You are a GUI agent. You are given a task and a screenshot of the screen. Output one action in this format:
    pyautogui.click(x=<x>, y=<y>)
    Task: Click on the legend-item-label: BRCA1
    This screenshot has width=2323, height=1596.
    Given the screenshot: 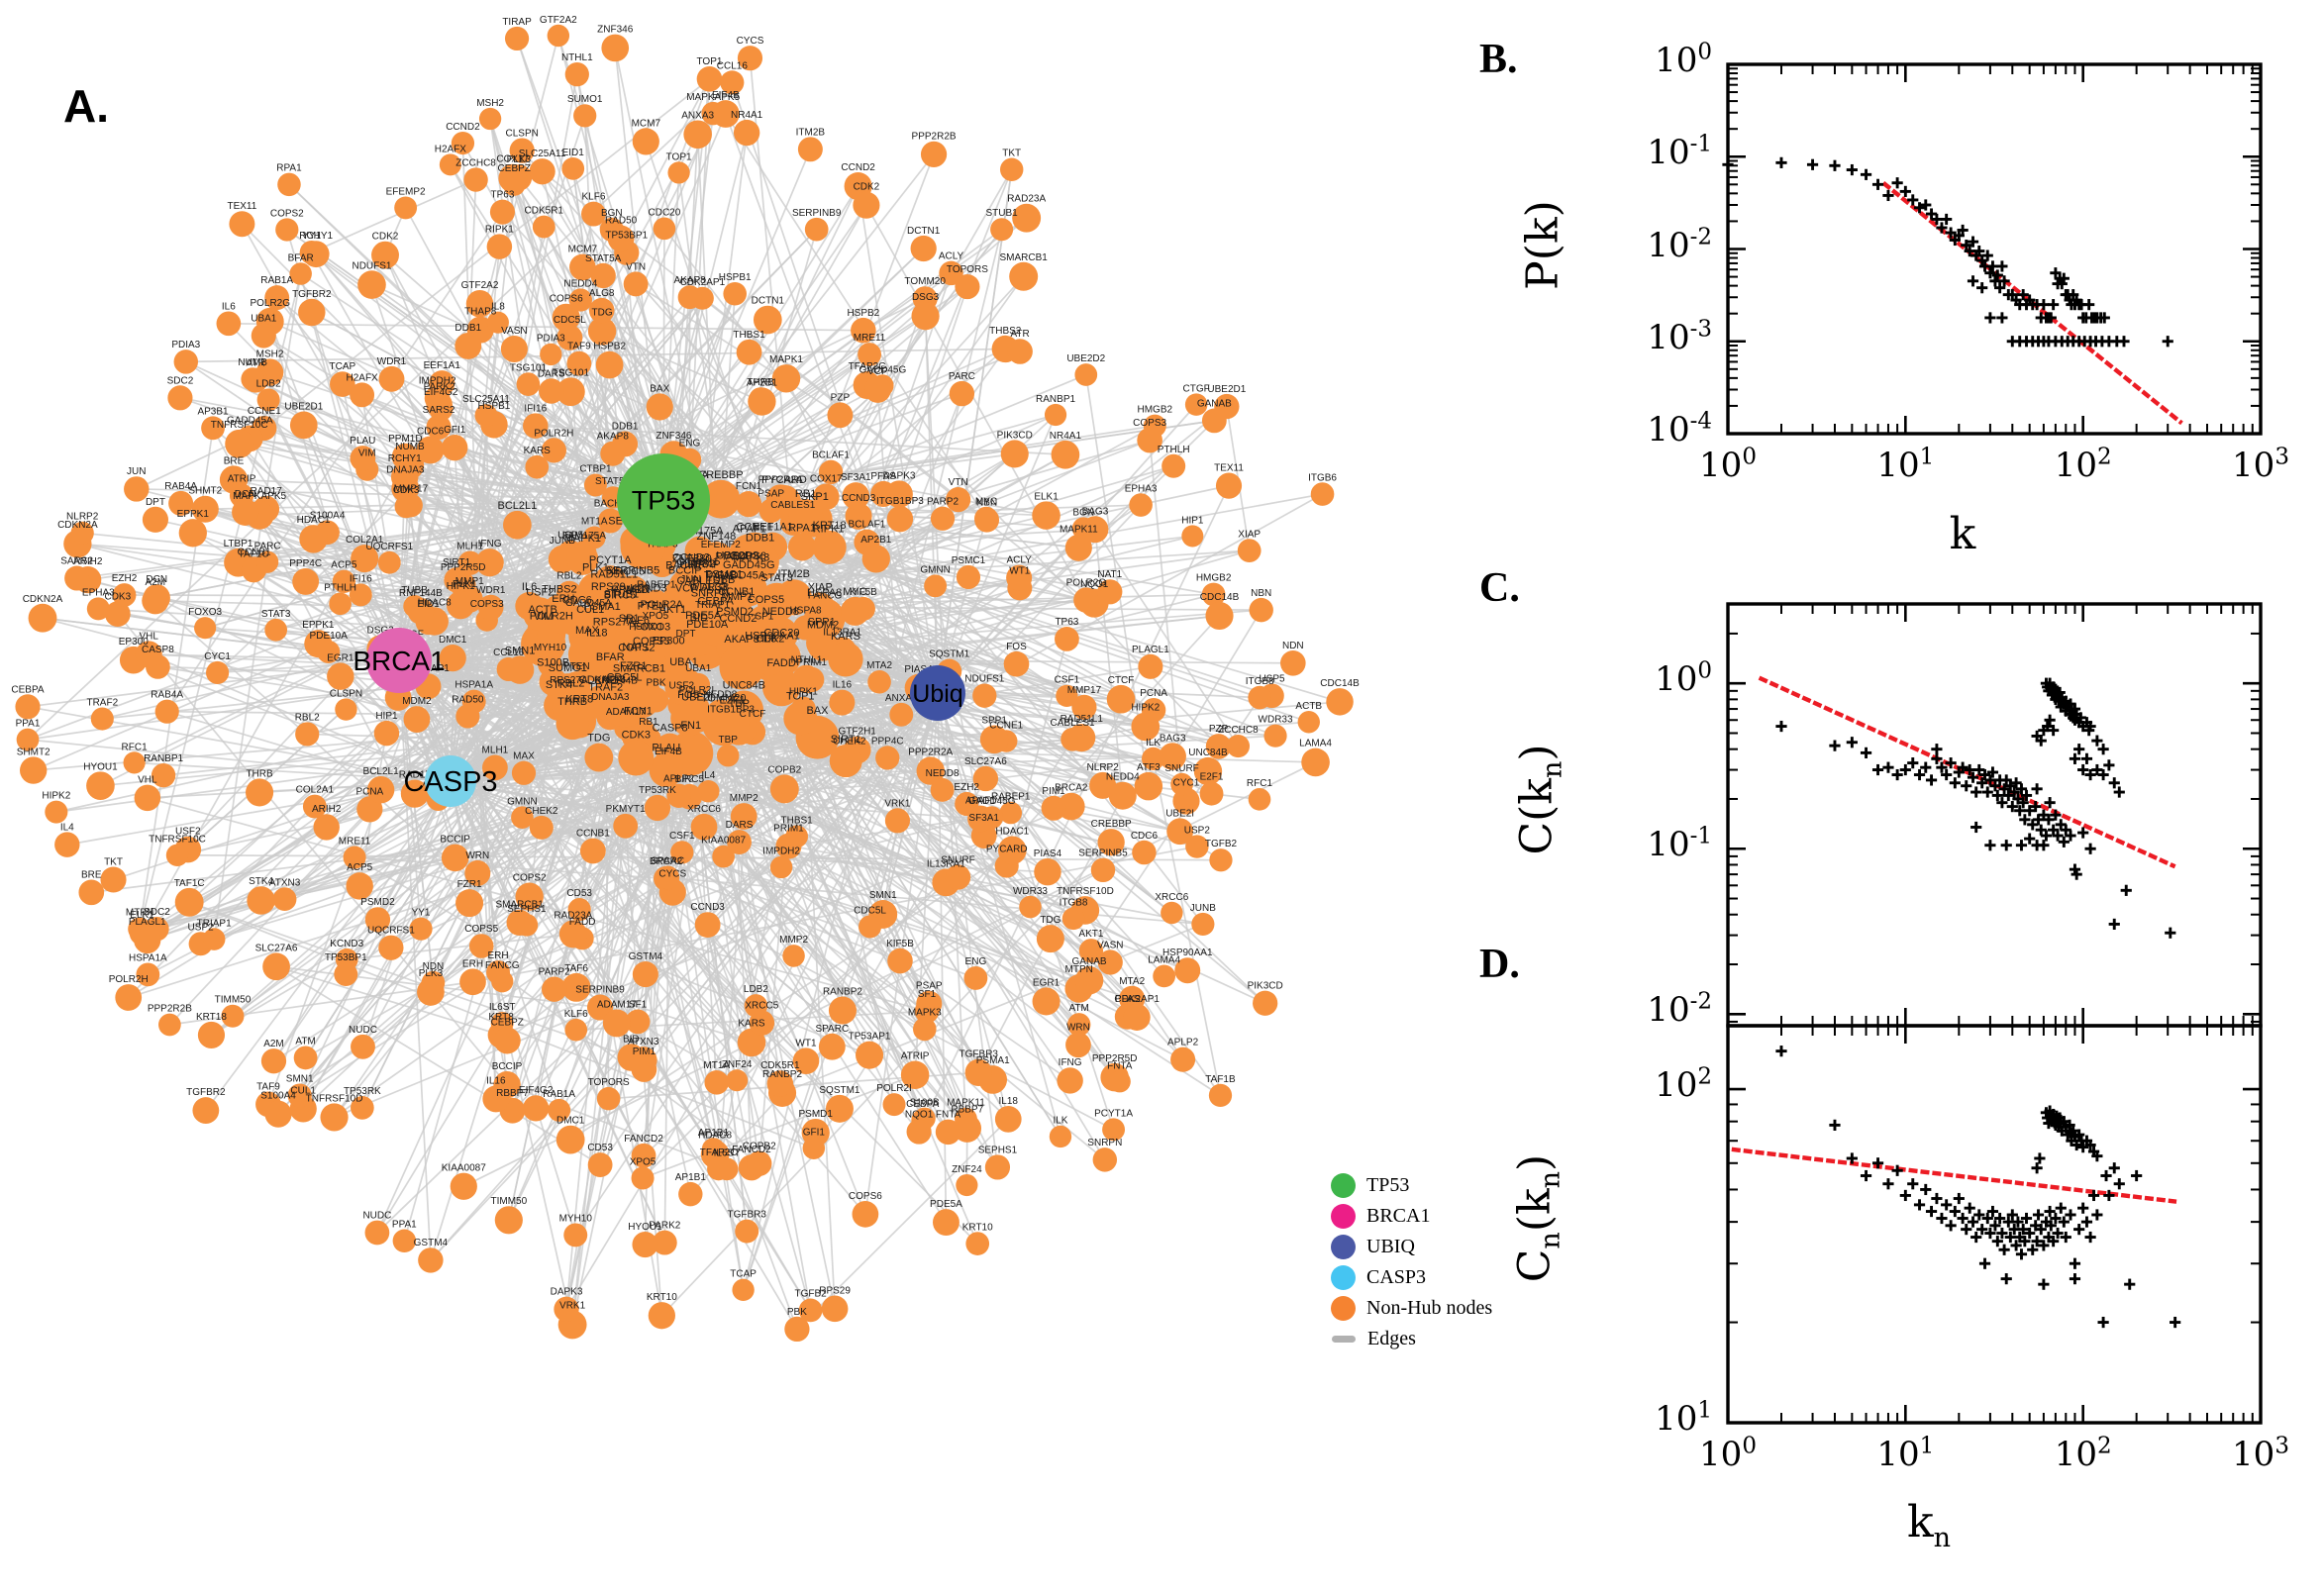 What is the action you would take?
    pyautogui.click(x=1398, y=1216)
    